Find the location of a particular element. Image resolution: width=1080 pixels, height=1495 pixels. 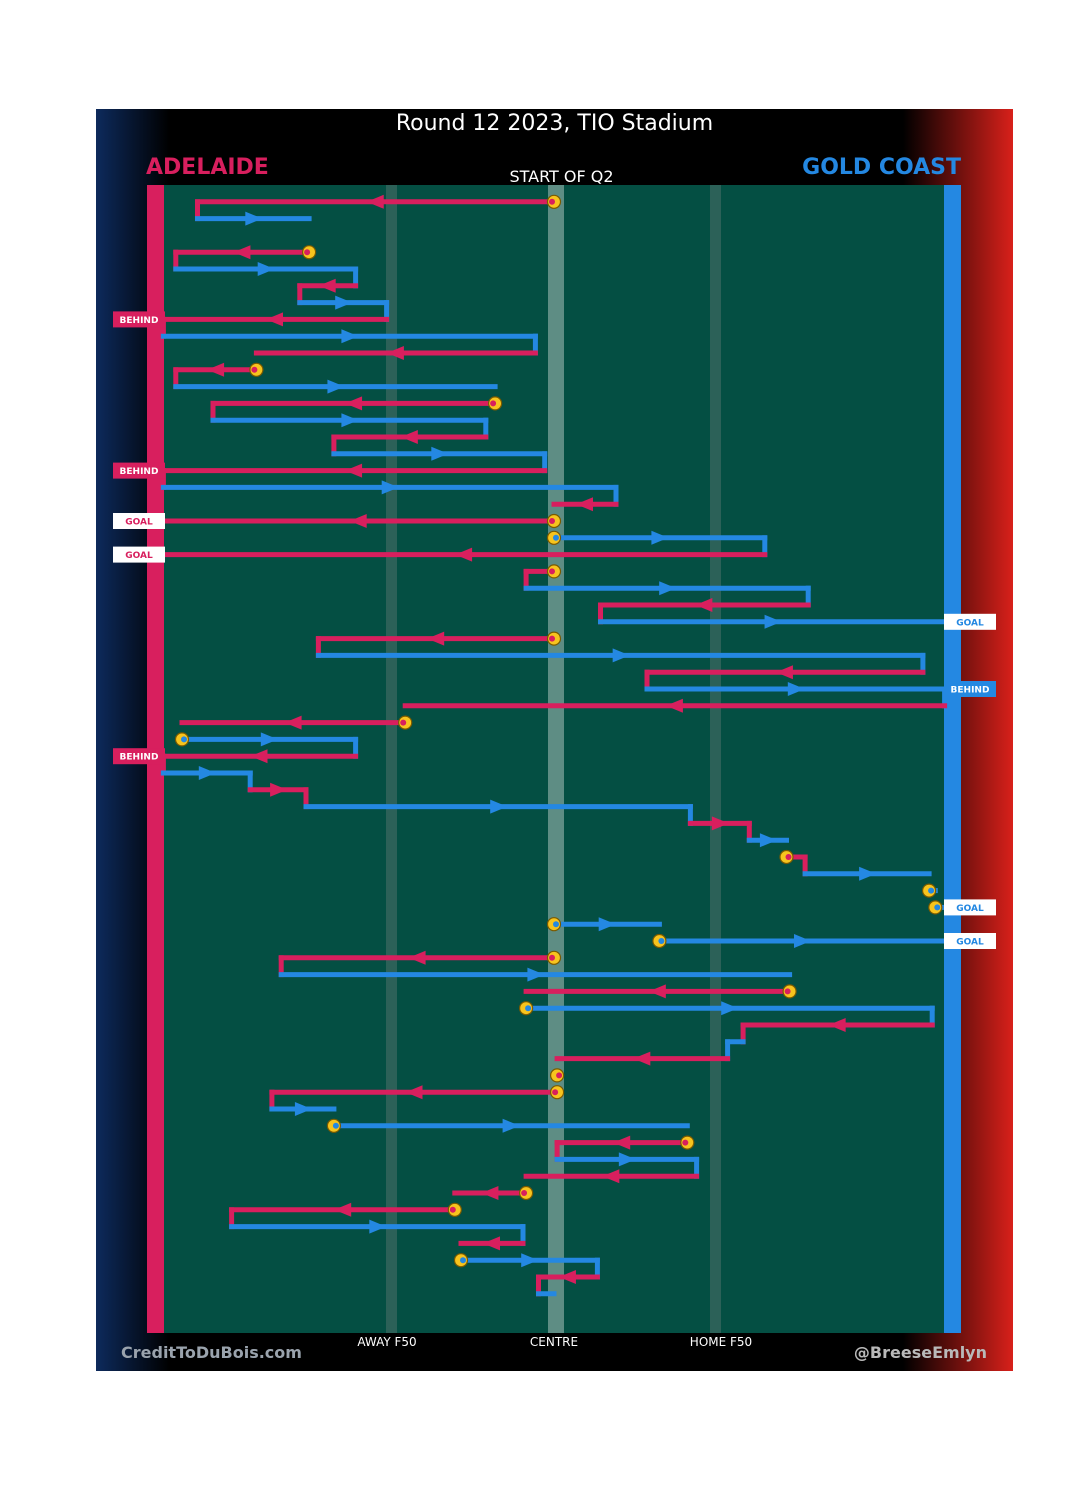

home-f50-line is located at coordinates (715, 759).